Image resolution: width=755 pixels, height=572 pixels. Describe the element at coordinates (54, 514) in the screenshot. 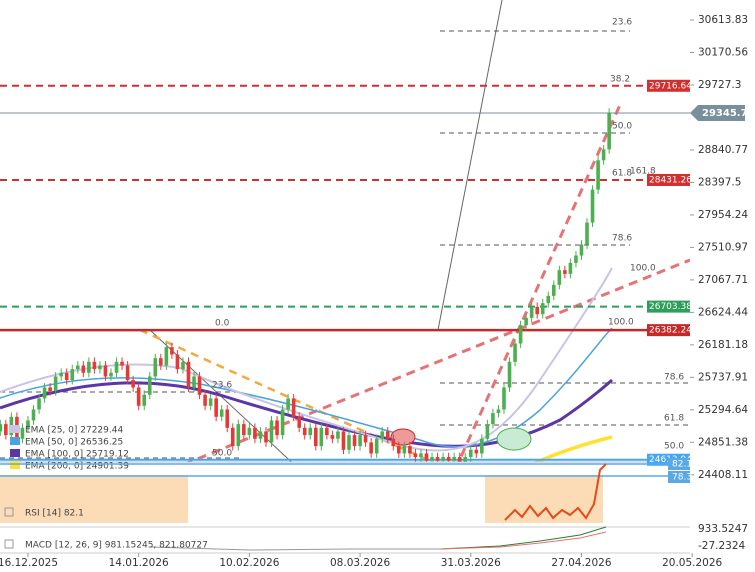

I see `rsi-label: RSI [14] 82.1` at that location.